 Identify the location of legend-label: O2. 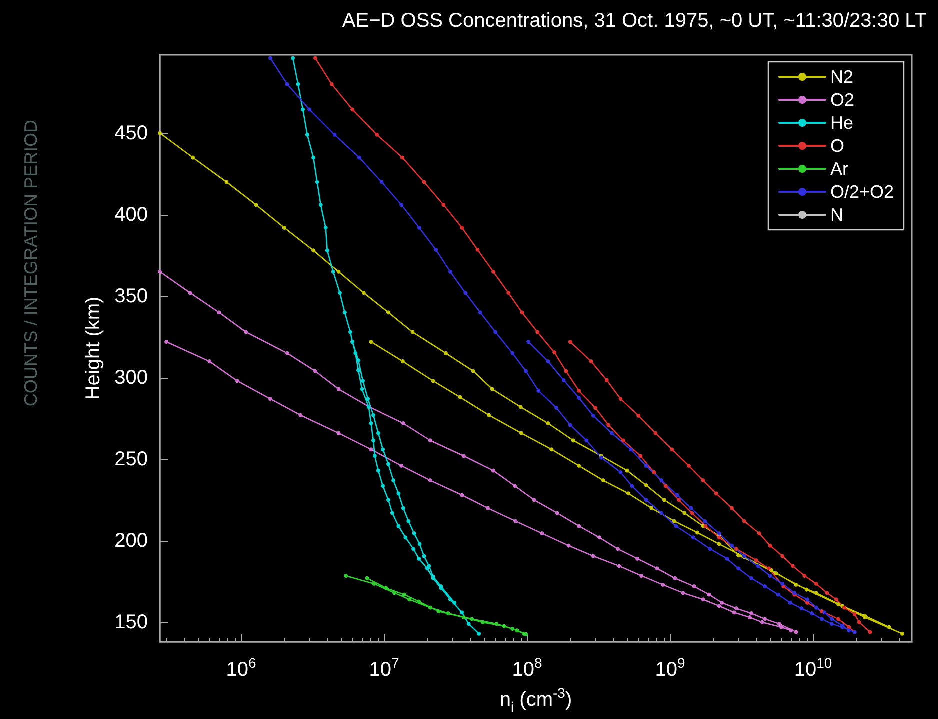
(842, 100).